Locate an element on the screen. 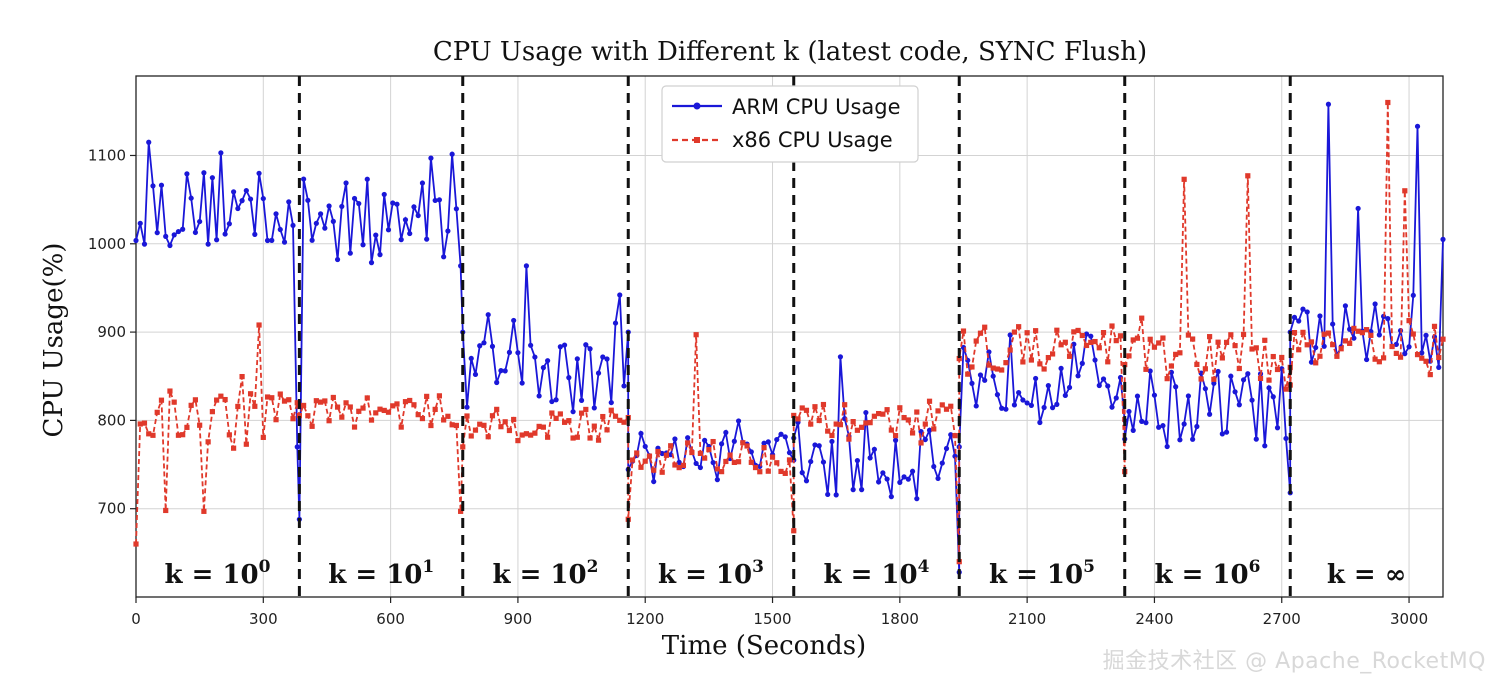  x-tick-label: 900 is located at coordinates (518, 619).